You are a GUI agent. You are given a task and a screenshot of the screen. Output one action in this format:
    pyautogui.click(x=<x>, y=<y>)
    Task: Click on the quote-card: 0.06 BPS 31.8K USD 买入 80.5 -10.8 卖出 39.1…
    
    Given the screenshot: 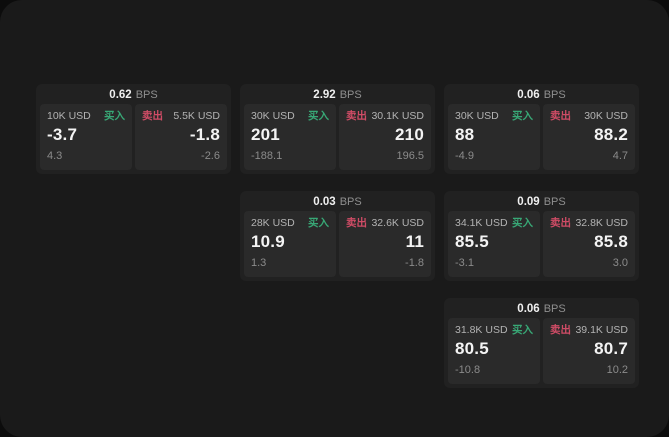 What is the action you would take?
    pyautogui.click(x=541, y=343)
    